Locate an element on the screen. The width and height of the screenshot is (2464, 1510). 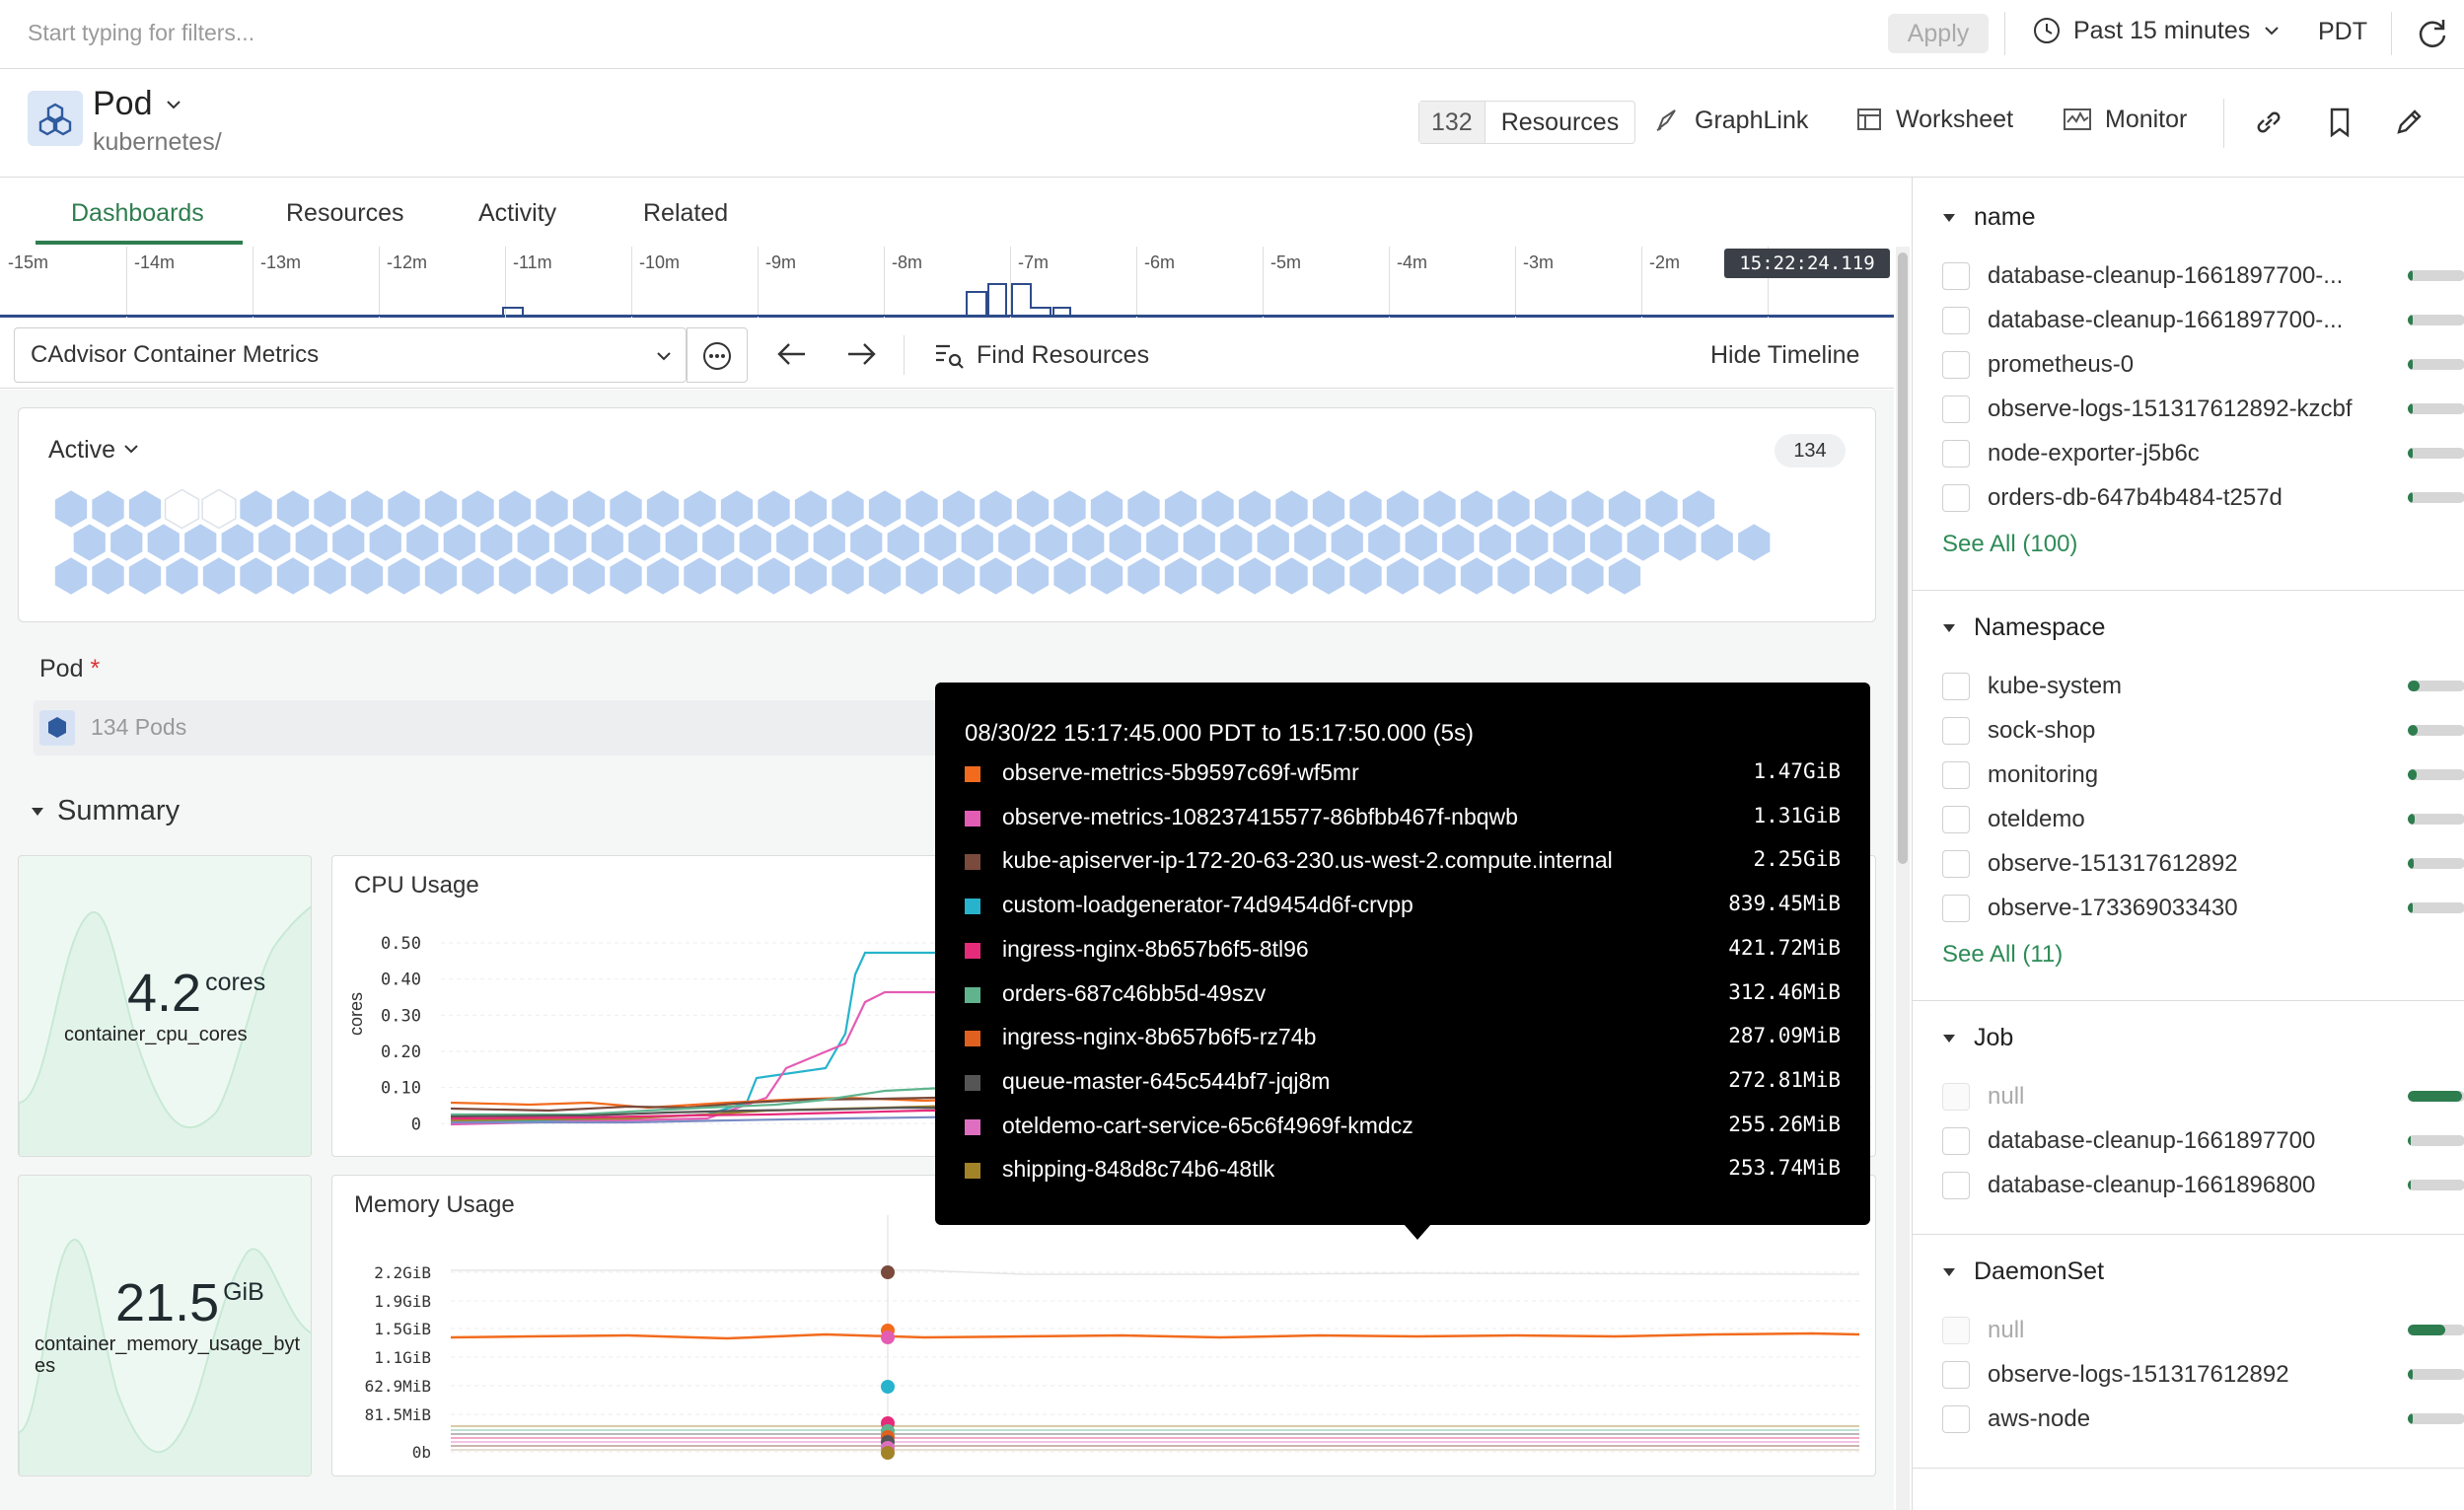
time-range-picker: Past 15 minutes is located at coordinates (2157, 31).